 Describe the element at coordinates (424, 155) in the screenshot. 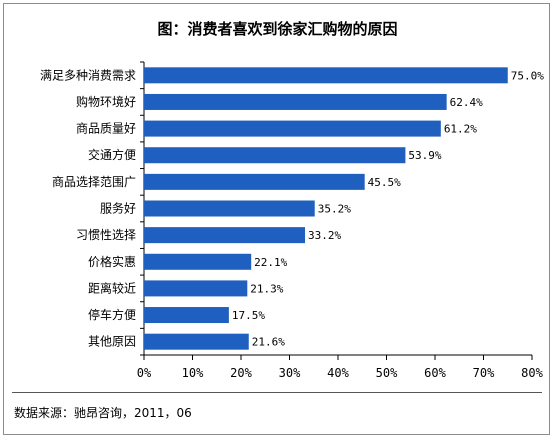

I see `data-label: 53.9%` at that location.